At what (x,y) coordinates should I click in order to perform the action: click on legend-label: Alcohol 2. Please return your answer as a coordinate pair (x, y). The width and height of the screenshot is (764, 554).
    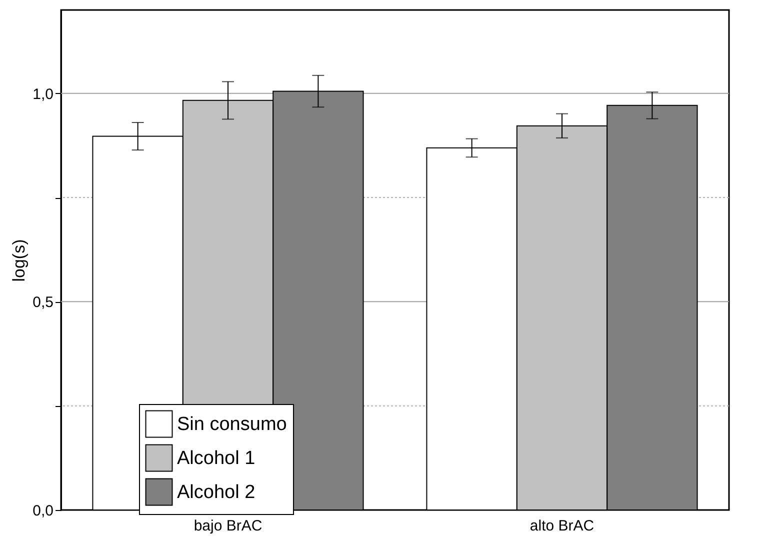
    Looking at the image, I should click on (216, 492).